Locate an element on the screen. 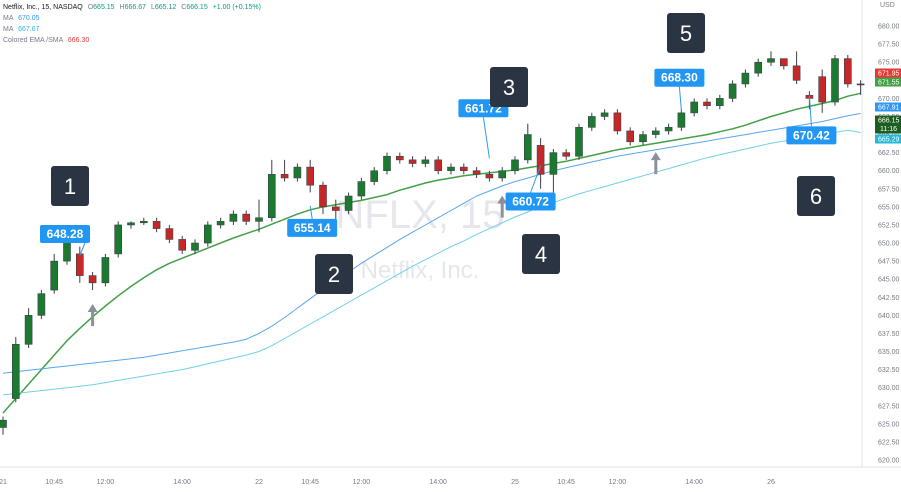 The width and height of the screenshot is (901, 492). price-badge: 671.55 is located at coordinates (888, 82).